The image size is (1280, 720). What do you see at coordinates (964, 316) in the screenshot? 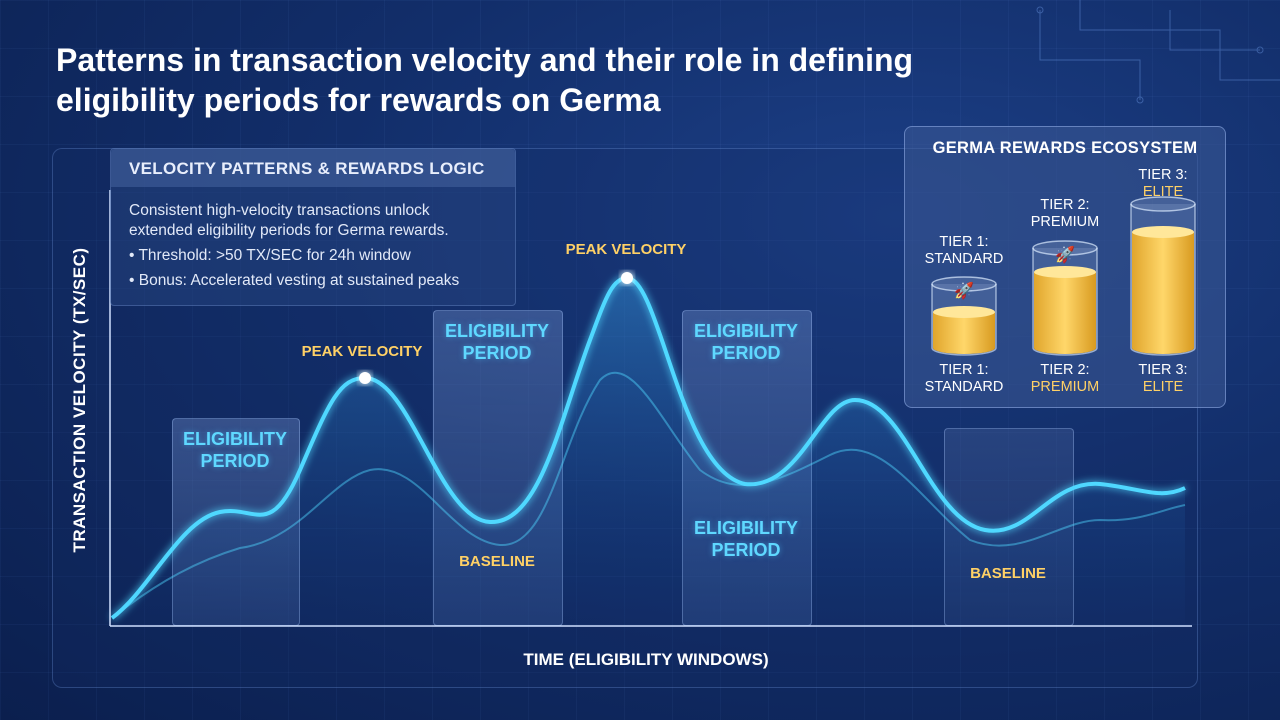
I see `tier-1-cylinder` at bounding box center [964, 316].